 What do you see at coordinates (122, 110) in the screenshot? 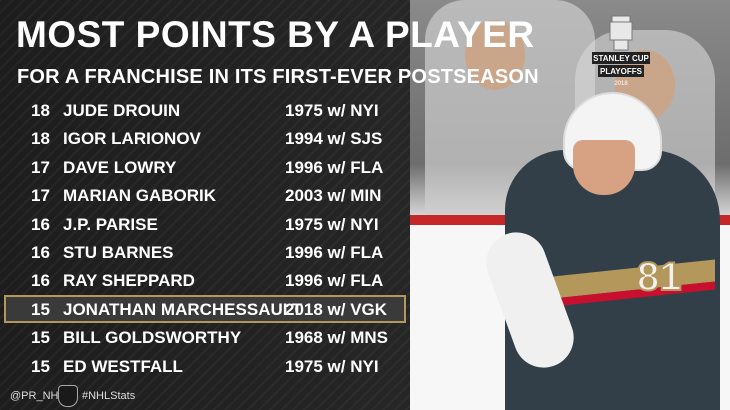
I see `player-name: JUDE DROUIN` at bounding box center [122, 110].